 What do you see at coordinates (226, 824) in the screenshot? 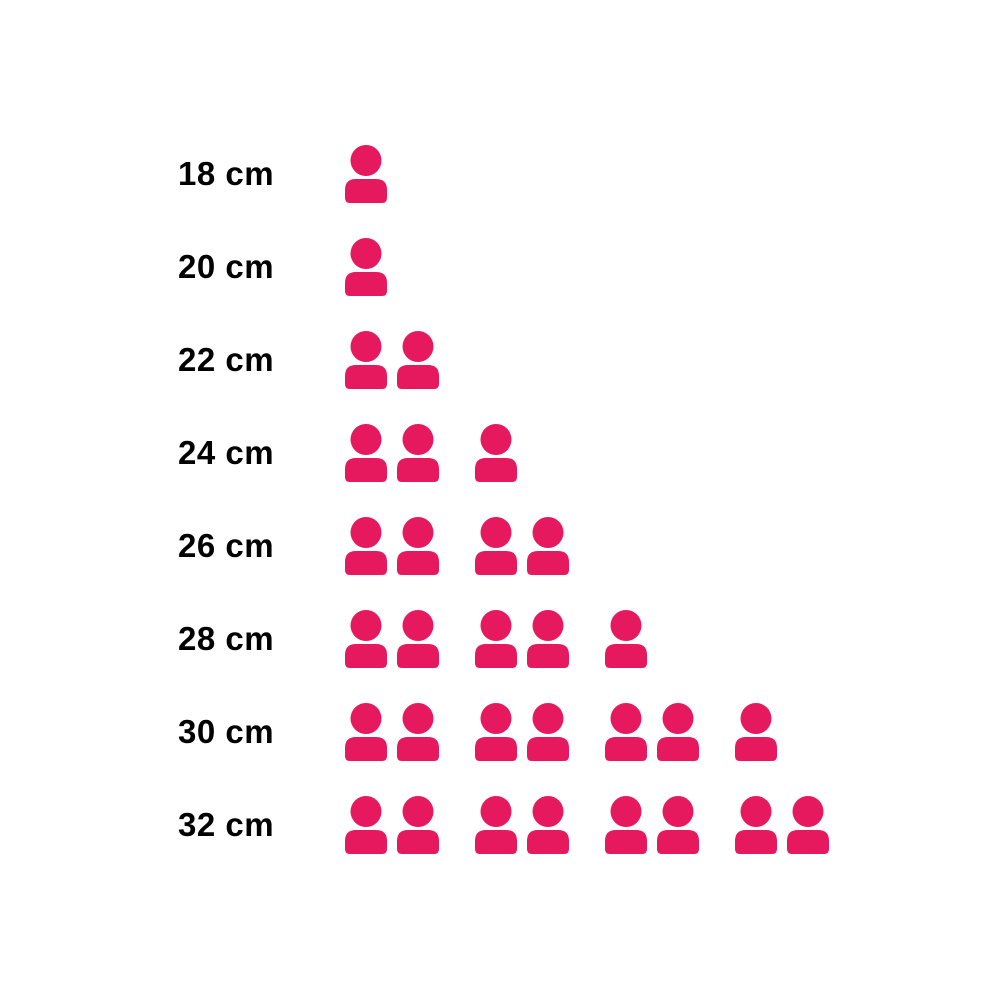
I see `row-label: 32 cm` at bounding box center [226, 824].